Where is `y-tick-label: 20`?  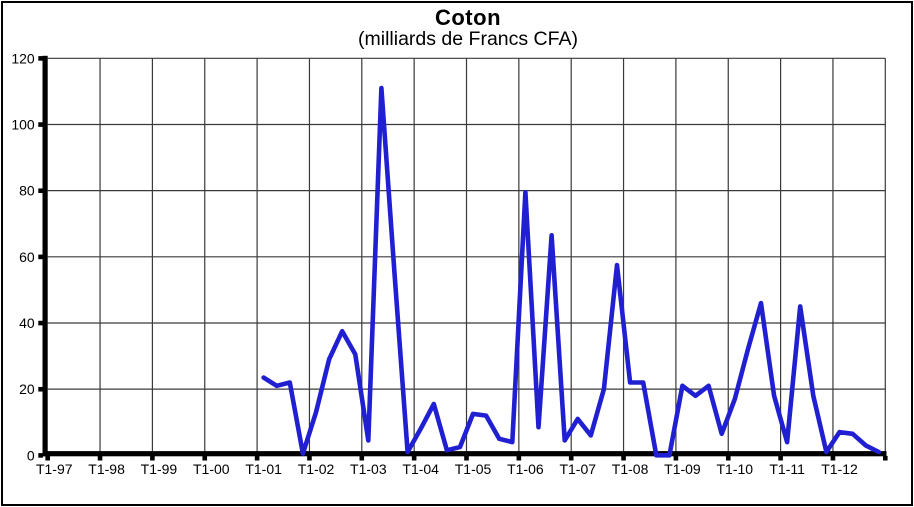
y-tick-label: 20 is located at coordinates (27, 389).